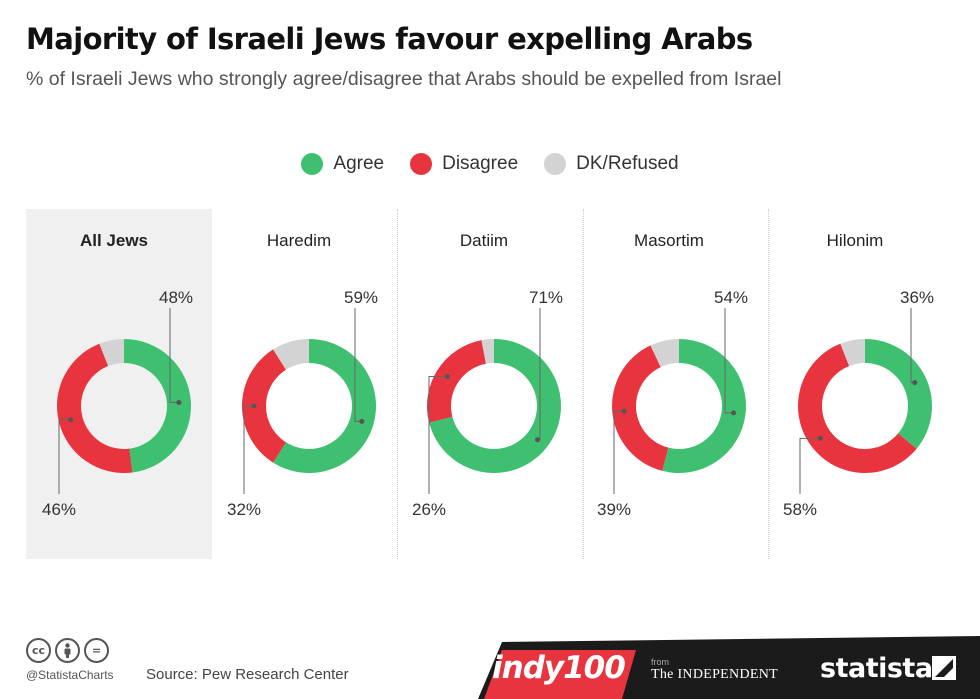 This screenshot has width=980, height=699. What do you see at coordinates (429, 509) in the screenshot?
I see `disagree-value-label: 26%` at bounding box center [429, 509].